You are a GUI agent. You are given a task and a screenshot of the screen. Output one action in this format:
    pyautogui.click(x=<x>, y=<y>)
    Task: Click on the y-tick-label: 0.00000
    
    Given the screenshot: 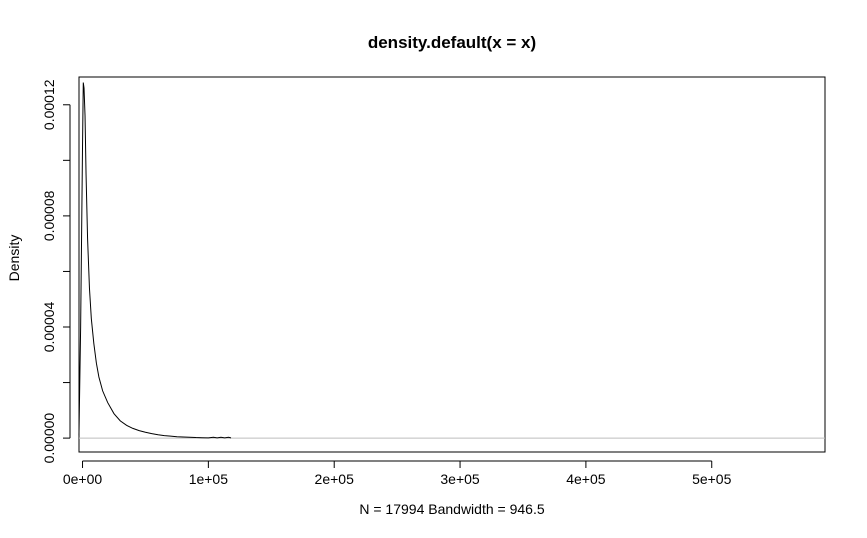 What is the action you would take?
    pyautogui.click(x=49, y=438)
    